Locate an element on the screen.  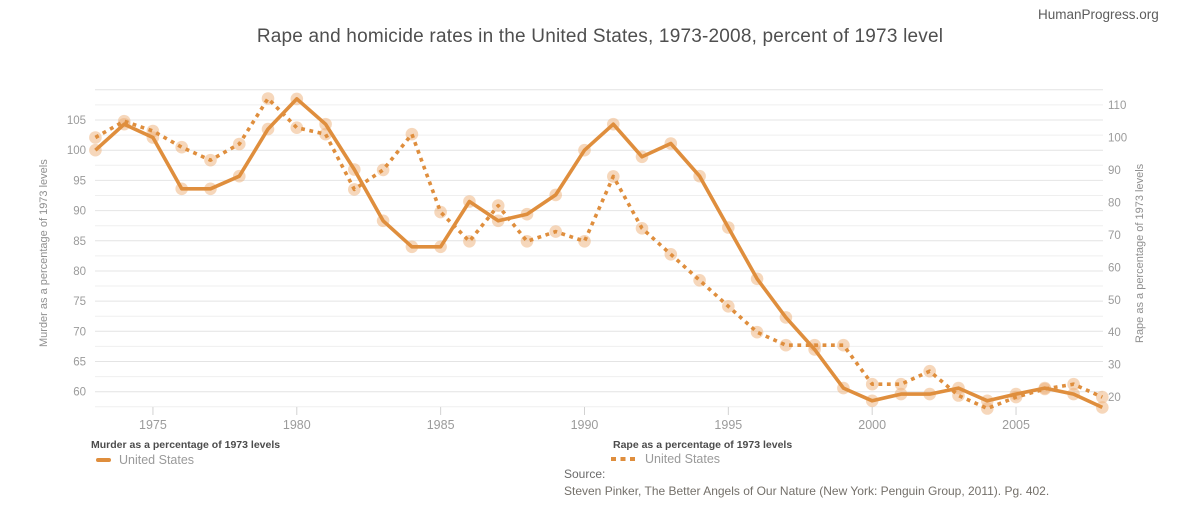
legend-label-rape: United States is located at coordinates (683, 459).